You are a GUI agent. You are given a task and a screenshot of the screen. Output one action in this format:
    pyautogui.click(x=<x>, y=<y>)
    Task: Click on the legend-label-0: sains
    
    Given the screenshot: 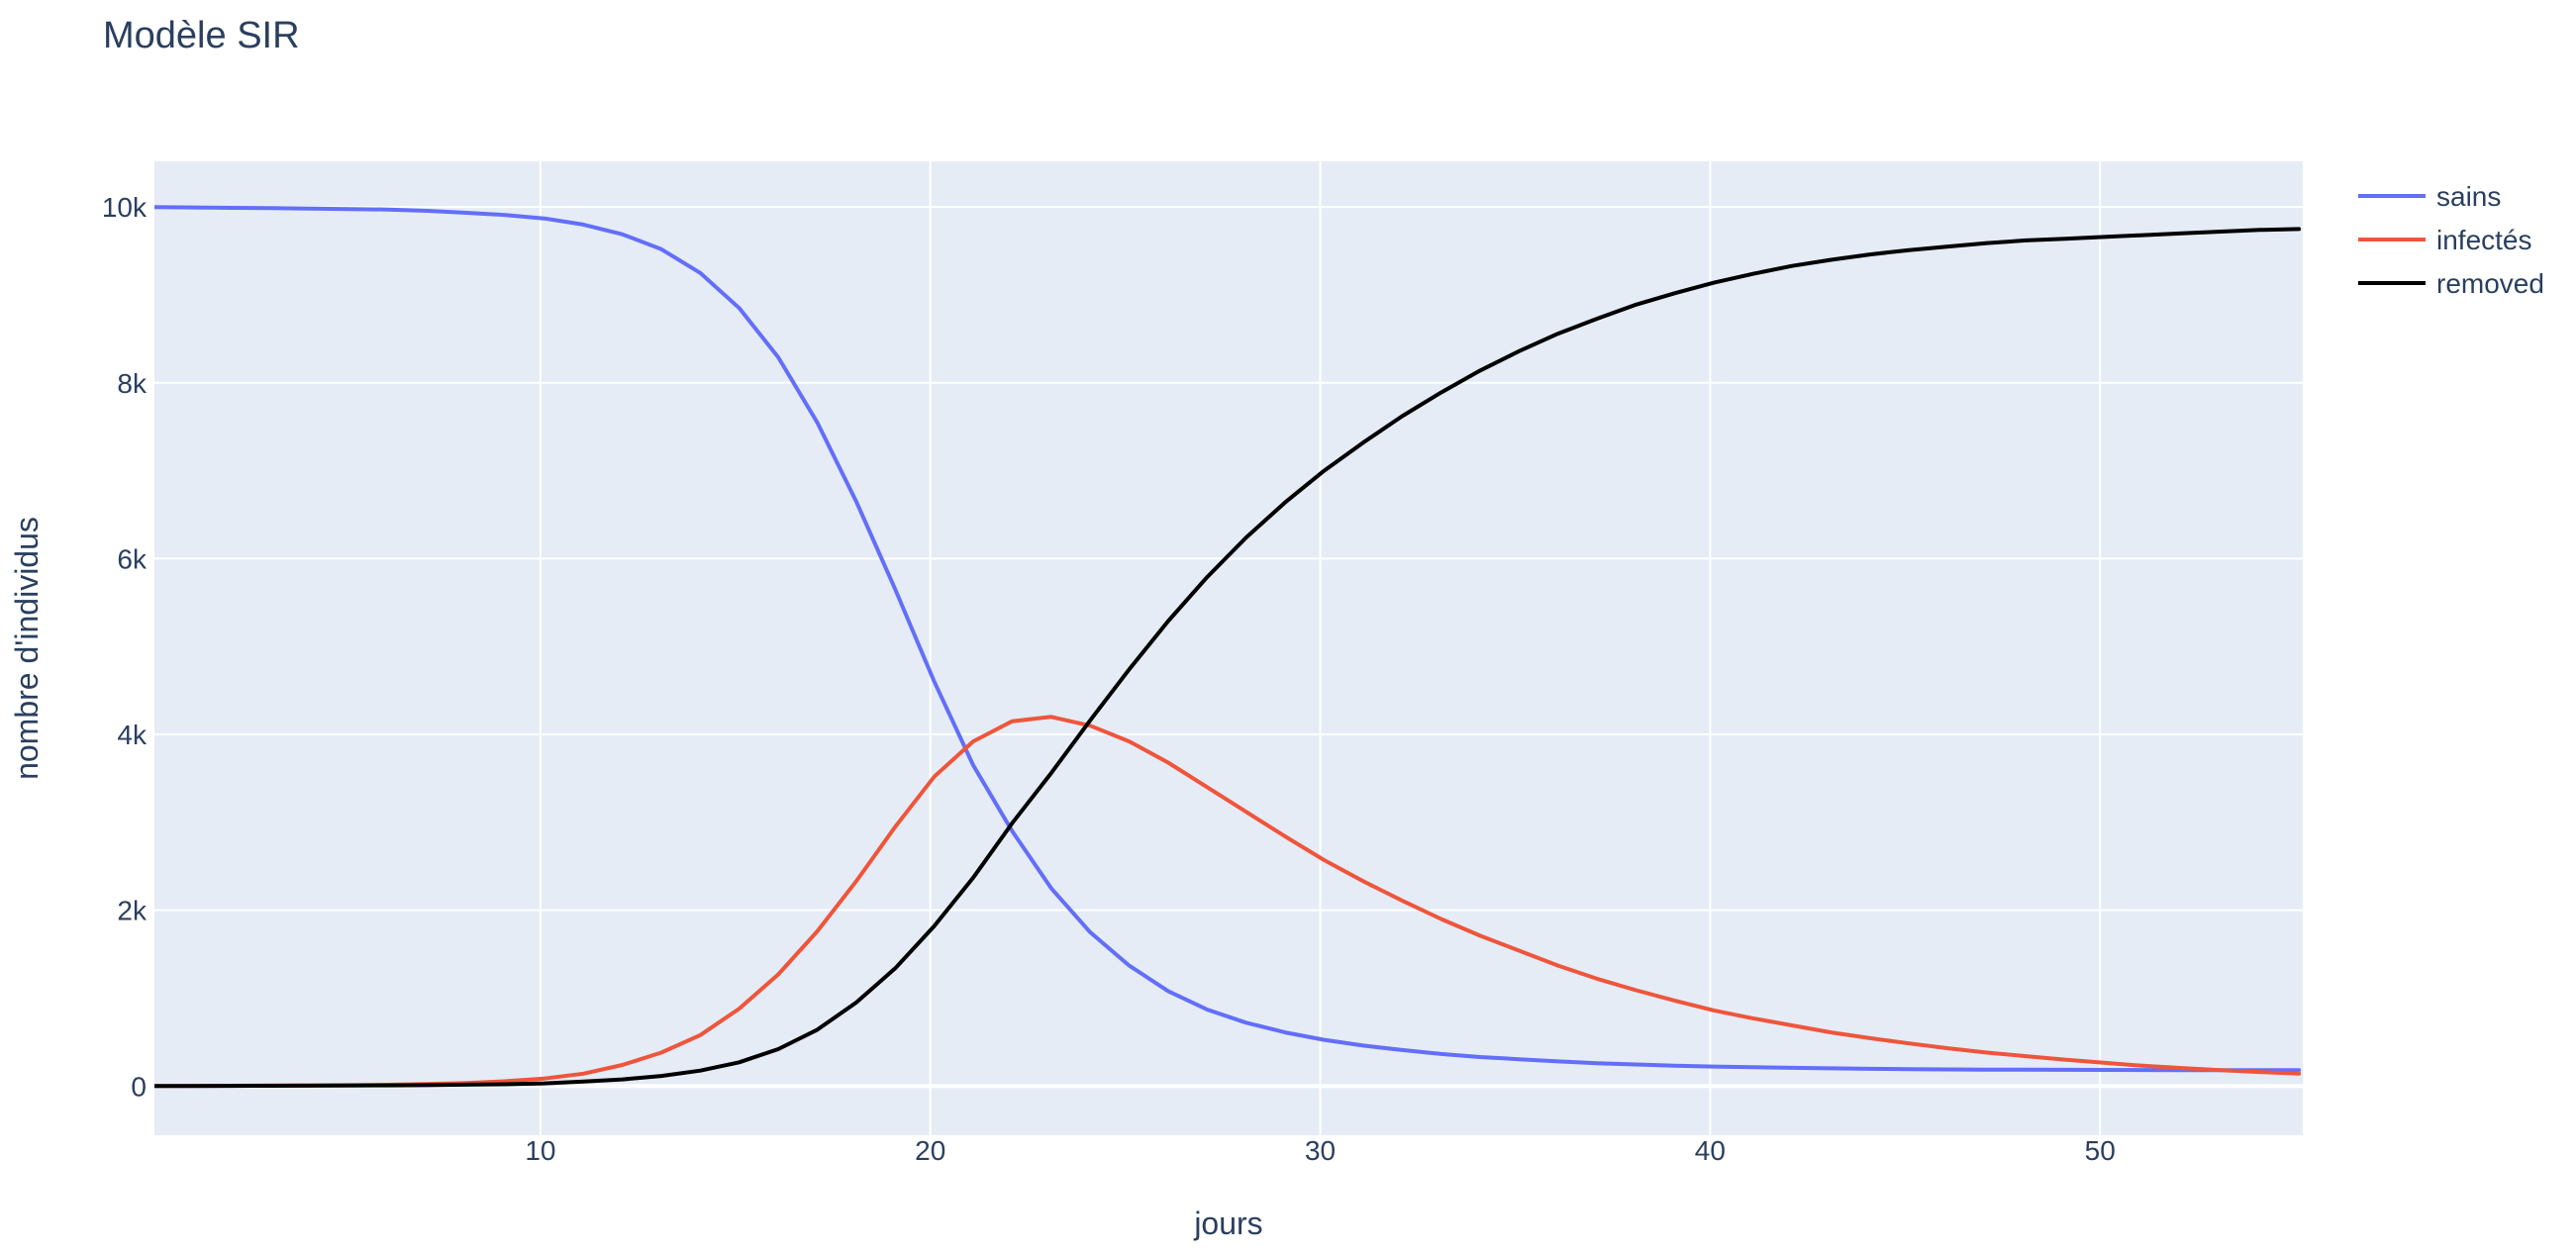 What is the action you would take?
    pyautogui.click(x=2469, y=196)
    